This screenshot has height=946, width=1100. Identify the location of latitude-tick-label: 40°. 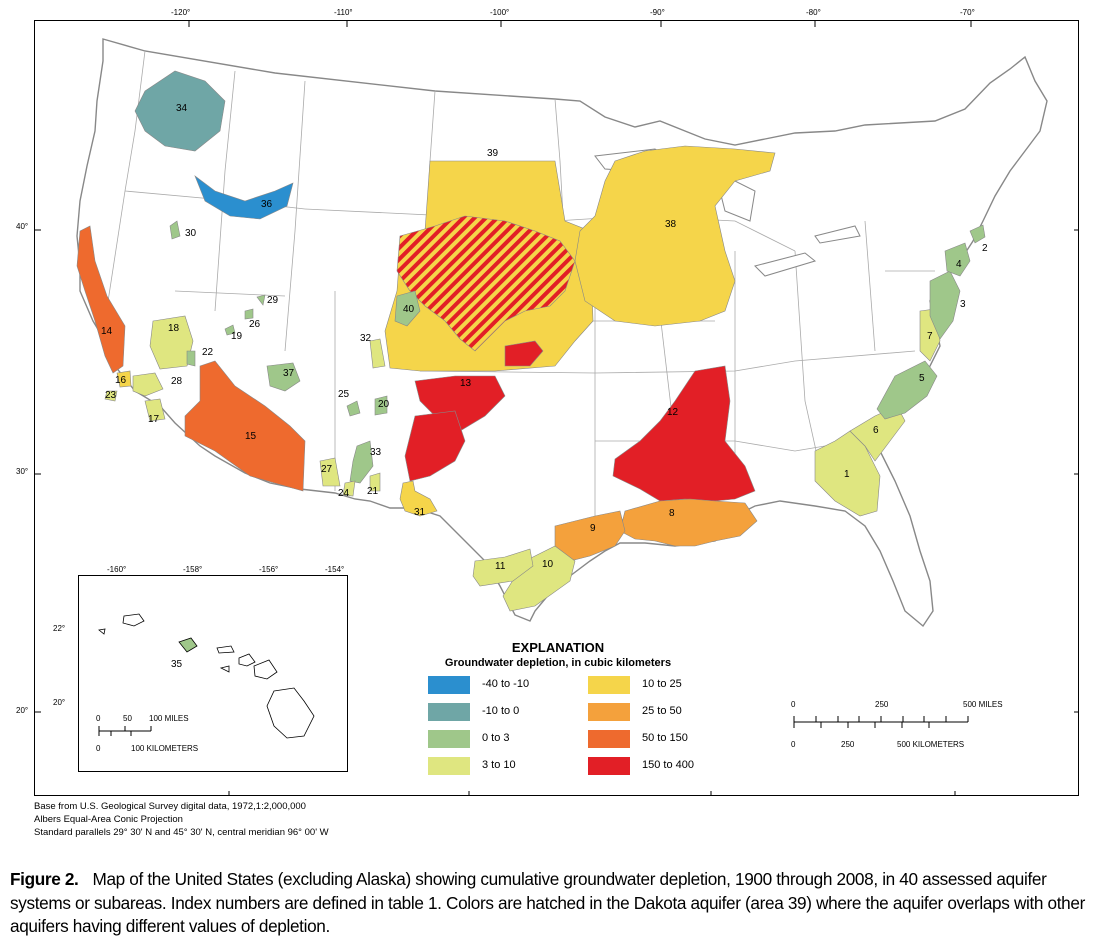
(22, 226).